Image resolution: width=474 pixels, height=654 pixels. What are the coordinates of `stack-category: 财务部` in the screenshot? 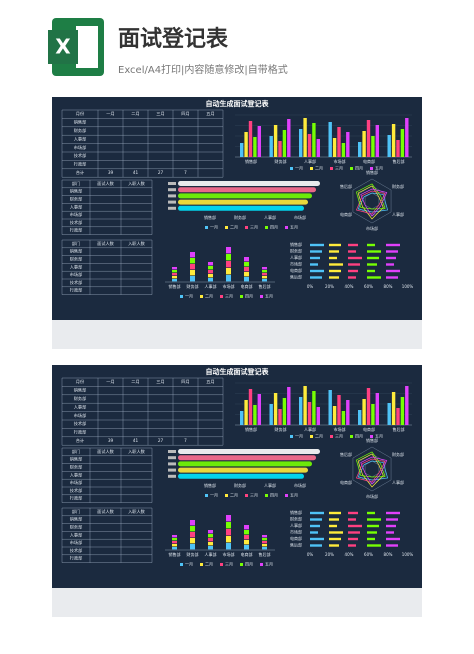 It's located at (193, 554).